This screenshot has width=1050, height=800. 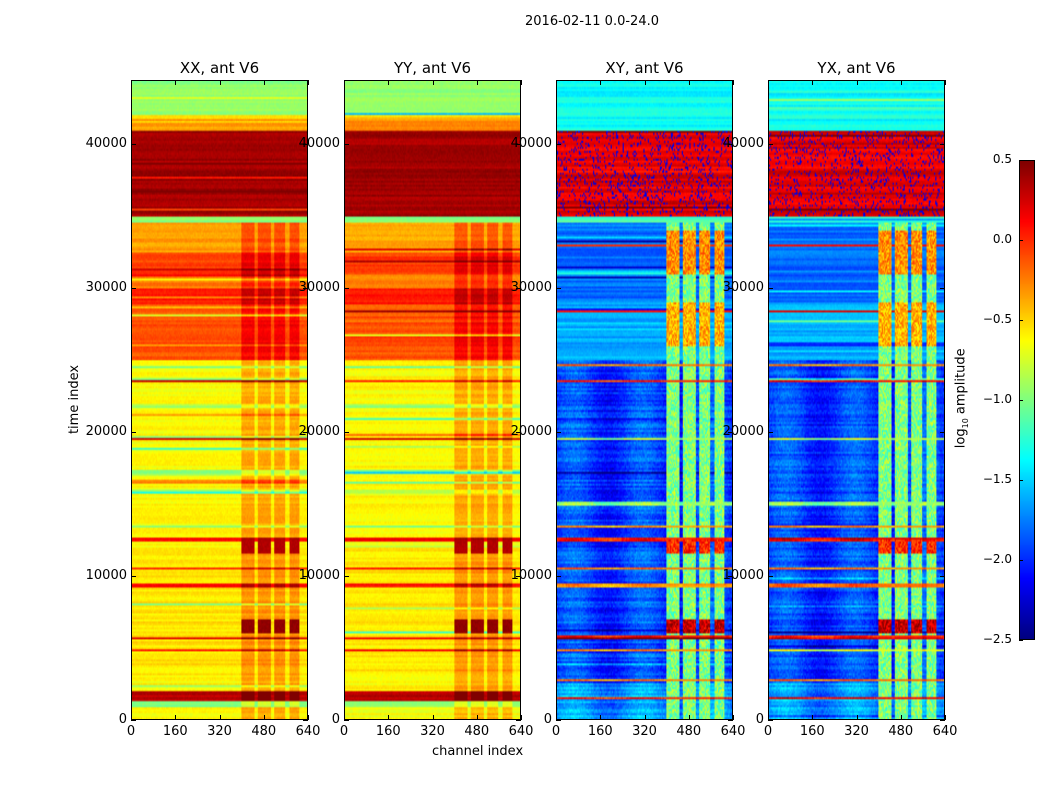 What do you see at coordinates (997, 559) in the screenshot?
I see `colorbar-tick-label: −2.0` at bounding box center [997, 559].